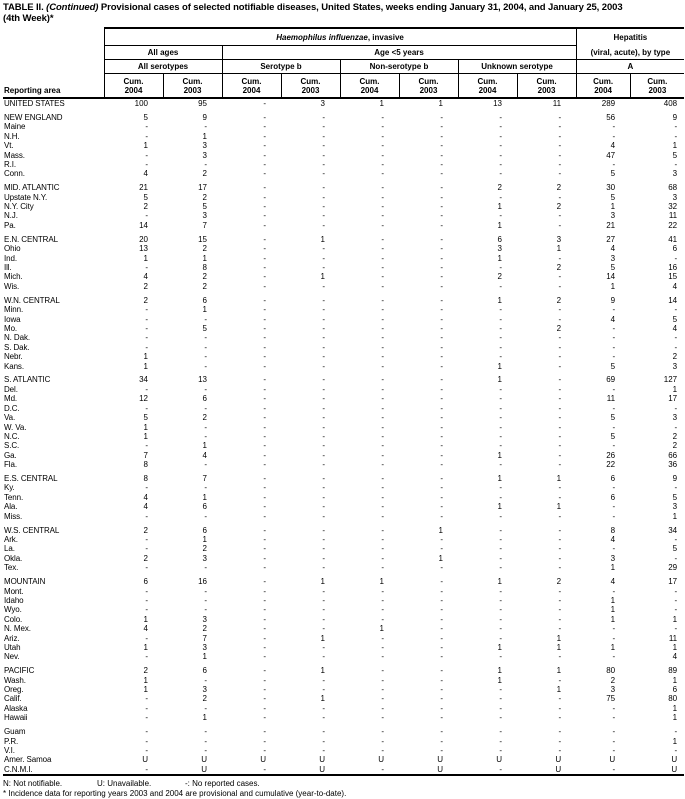 Image resolution: width=685 pixels, height=799 pixels. Describe the element at coordinates (343, 197) in the screenshot. I see `table-row: Upstate N.Y. 5 2 - - - - - - 5 3` at that location.